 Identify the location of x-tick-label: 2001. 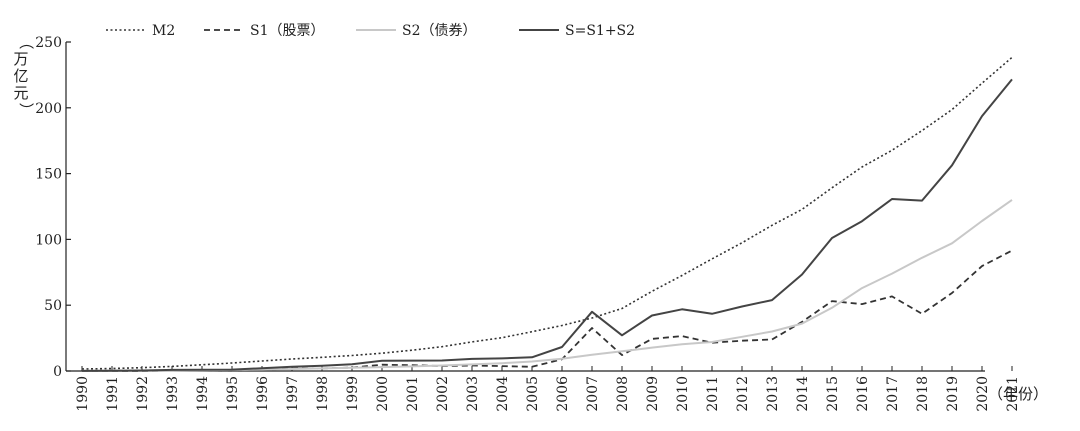
(413, 394).